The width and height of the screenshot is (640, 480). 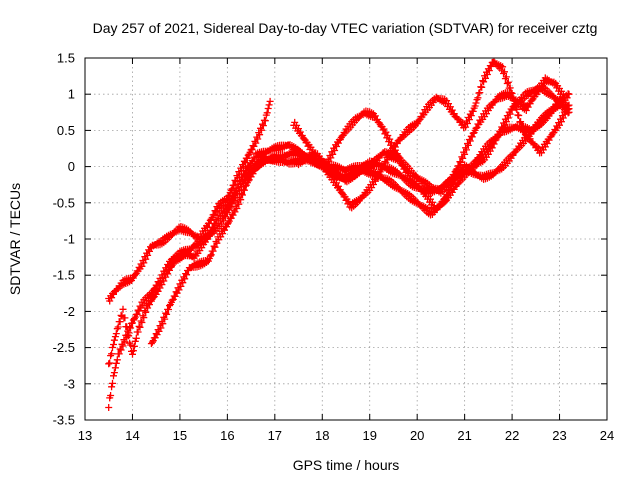 I want to click on series-track-f, so click(x=431, y=135).